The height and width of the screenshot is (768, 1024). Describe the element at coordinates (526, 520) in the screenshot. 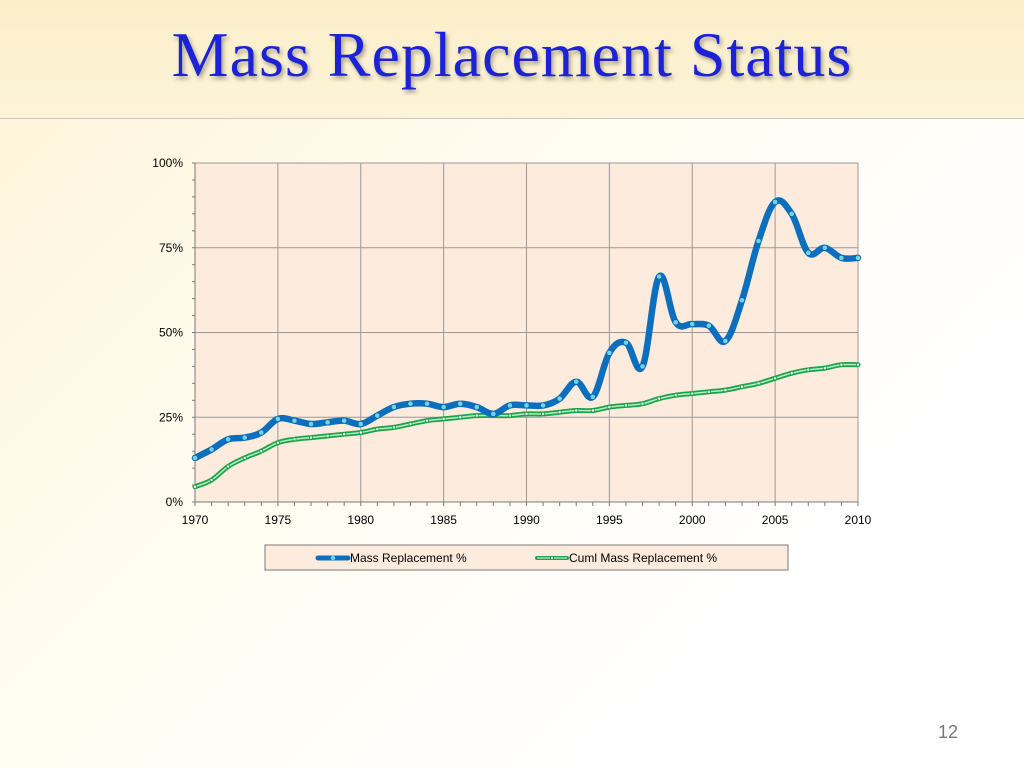

I see `x-tick-label: 1990` at that location.